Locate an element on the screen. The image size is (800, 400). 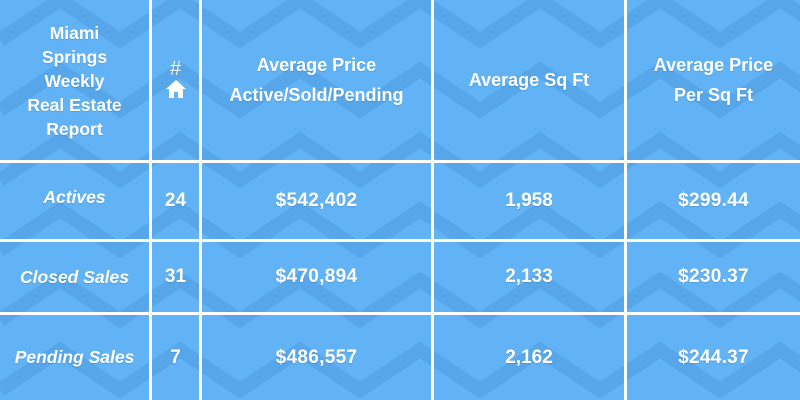
price-per-sqft-closed-sales: $230.37 is located at coordinates (713, 278).